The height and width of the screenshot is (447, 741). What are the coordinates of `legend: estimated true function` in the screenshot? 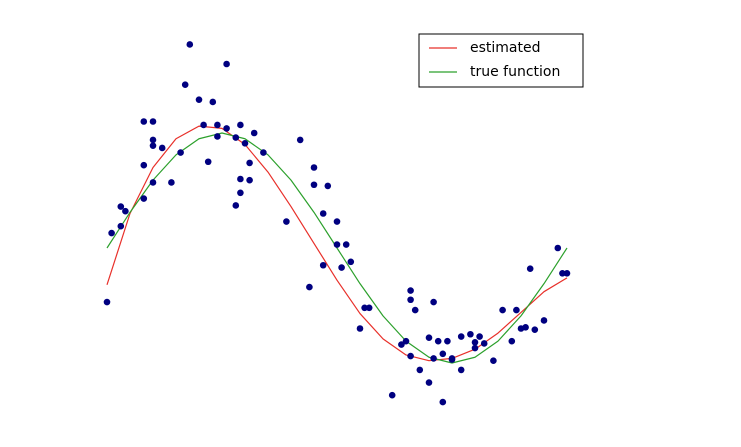 It's located at (501, 60).